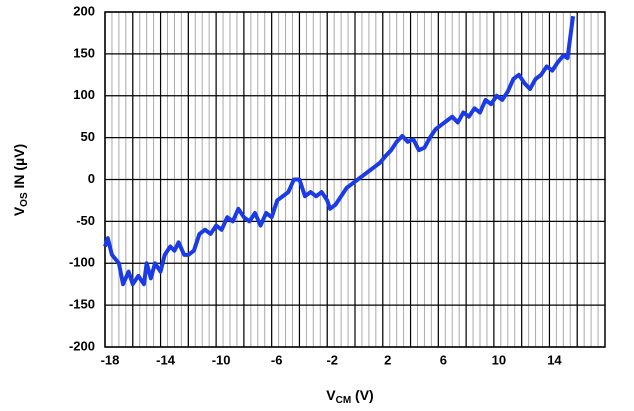  Describe the element at coordinates (88, 136) in the screenshot. I see `y-tick-label: 50` at that location.